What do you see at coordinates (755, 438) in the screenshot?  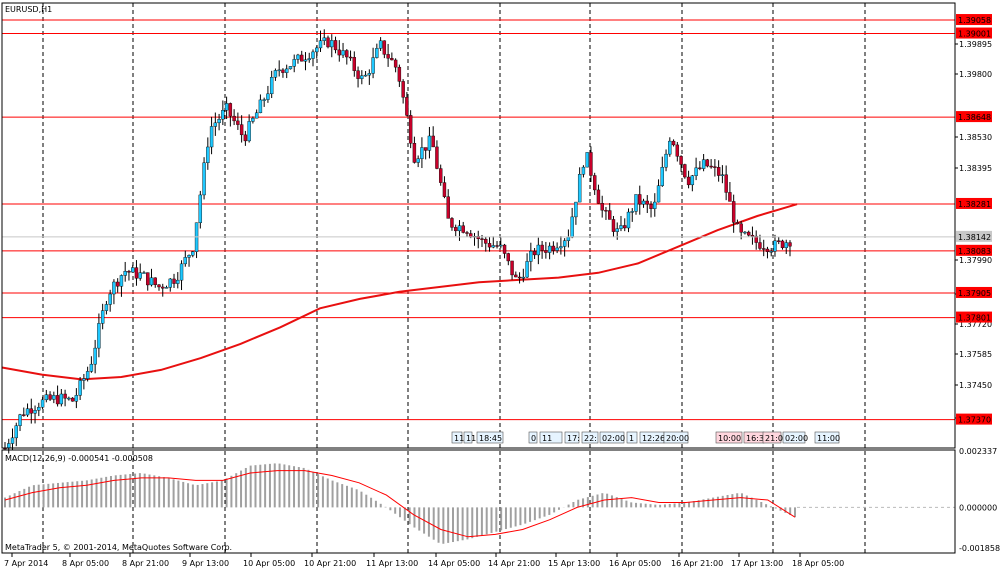 I see `event-marker-label: 16:3` at bounding box center [755, 438].